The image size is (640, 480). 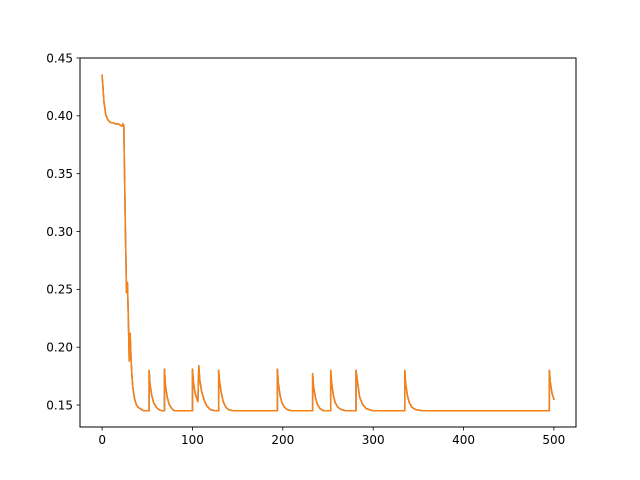 I want to click on x-tick-label: 200, so click(x=282, y=440).